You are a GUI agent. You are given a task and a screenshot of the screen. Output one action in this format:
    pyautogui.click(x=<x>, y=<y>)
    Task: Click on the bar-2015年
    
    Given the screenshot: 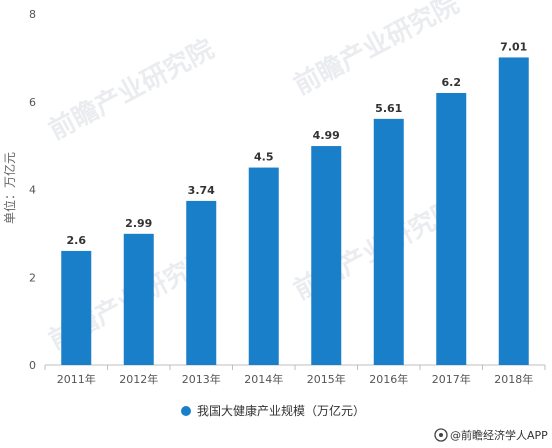 What is the action you would take?
    pyautogui.click(x=326, y=255)
    